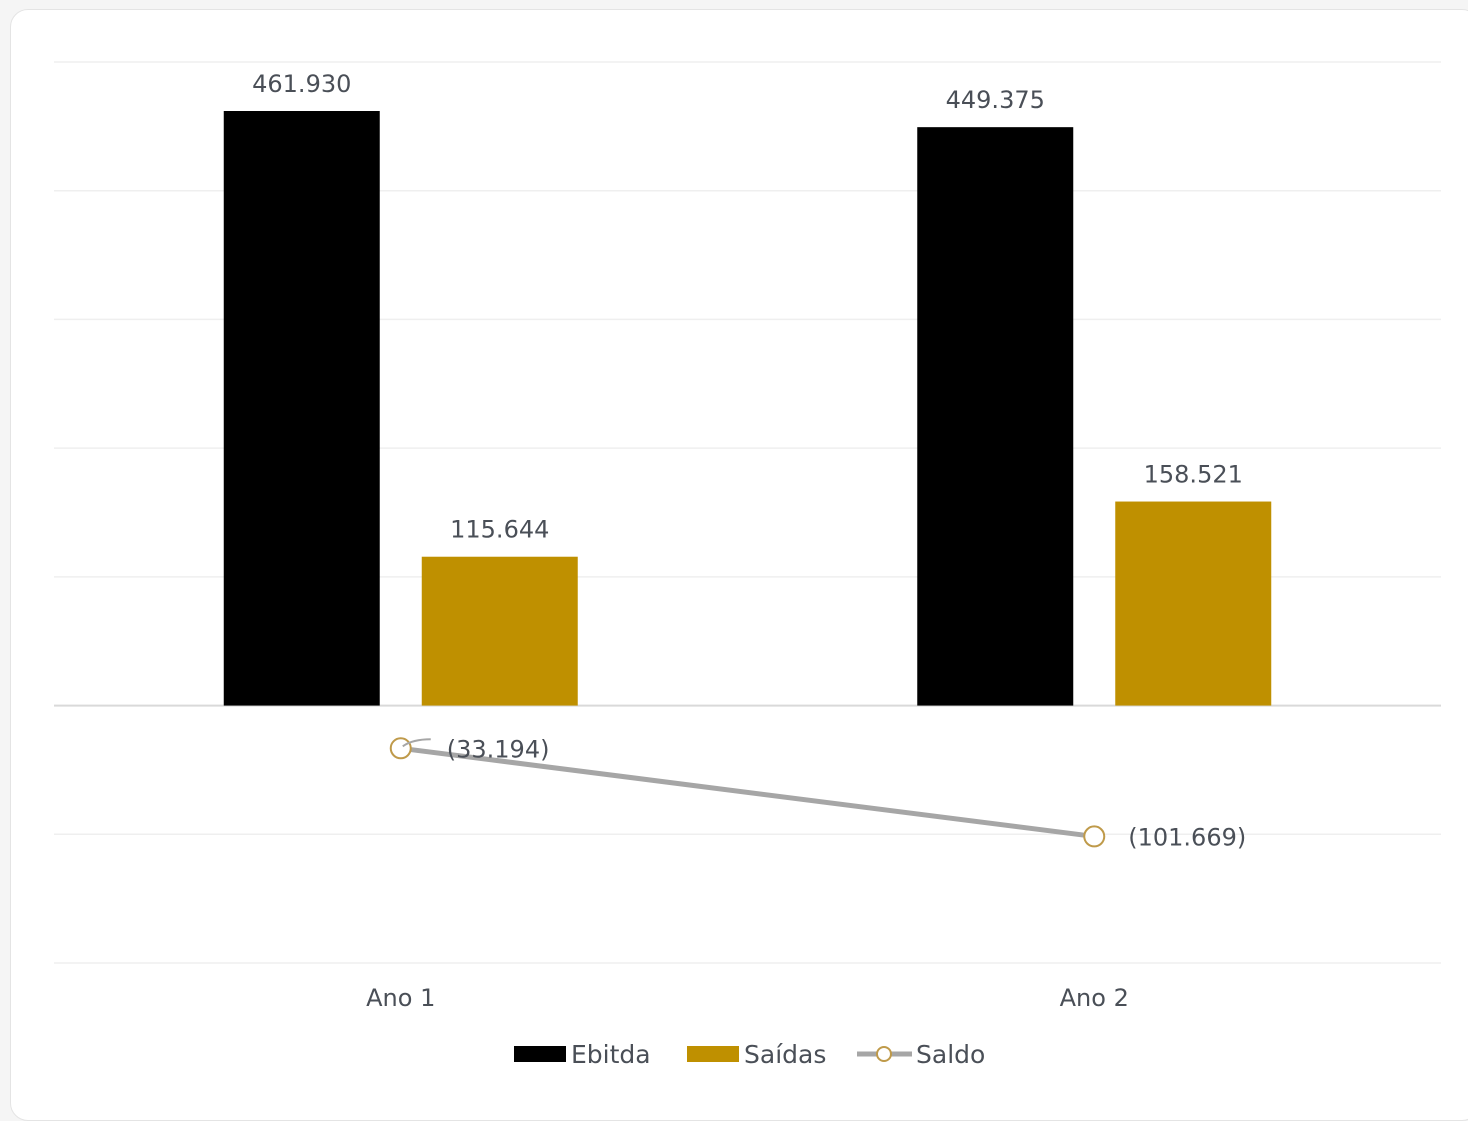 This screenshot has width=1468, height=1121. Describe the element at coordinates (747, 998) in the screenshot. I see `category-axis-labels: Ano 1 Ano 2` at that location.